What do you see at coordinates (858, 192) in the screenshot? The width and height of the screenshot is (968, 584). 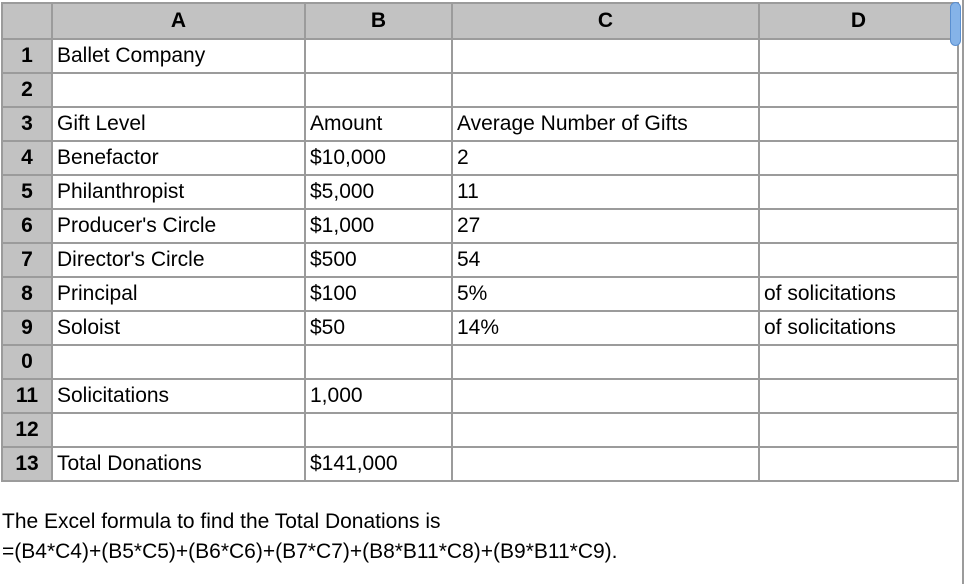 I see `cell-D5` at bounding box center [858, 192].